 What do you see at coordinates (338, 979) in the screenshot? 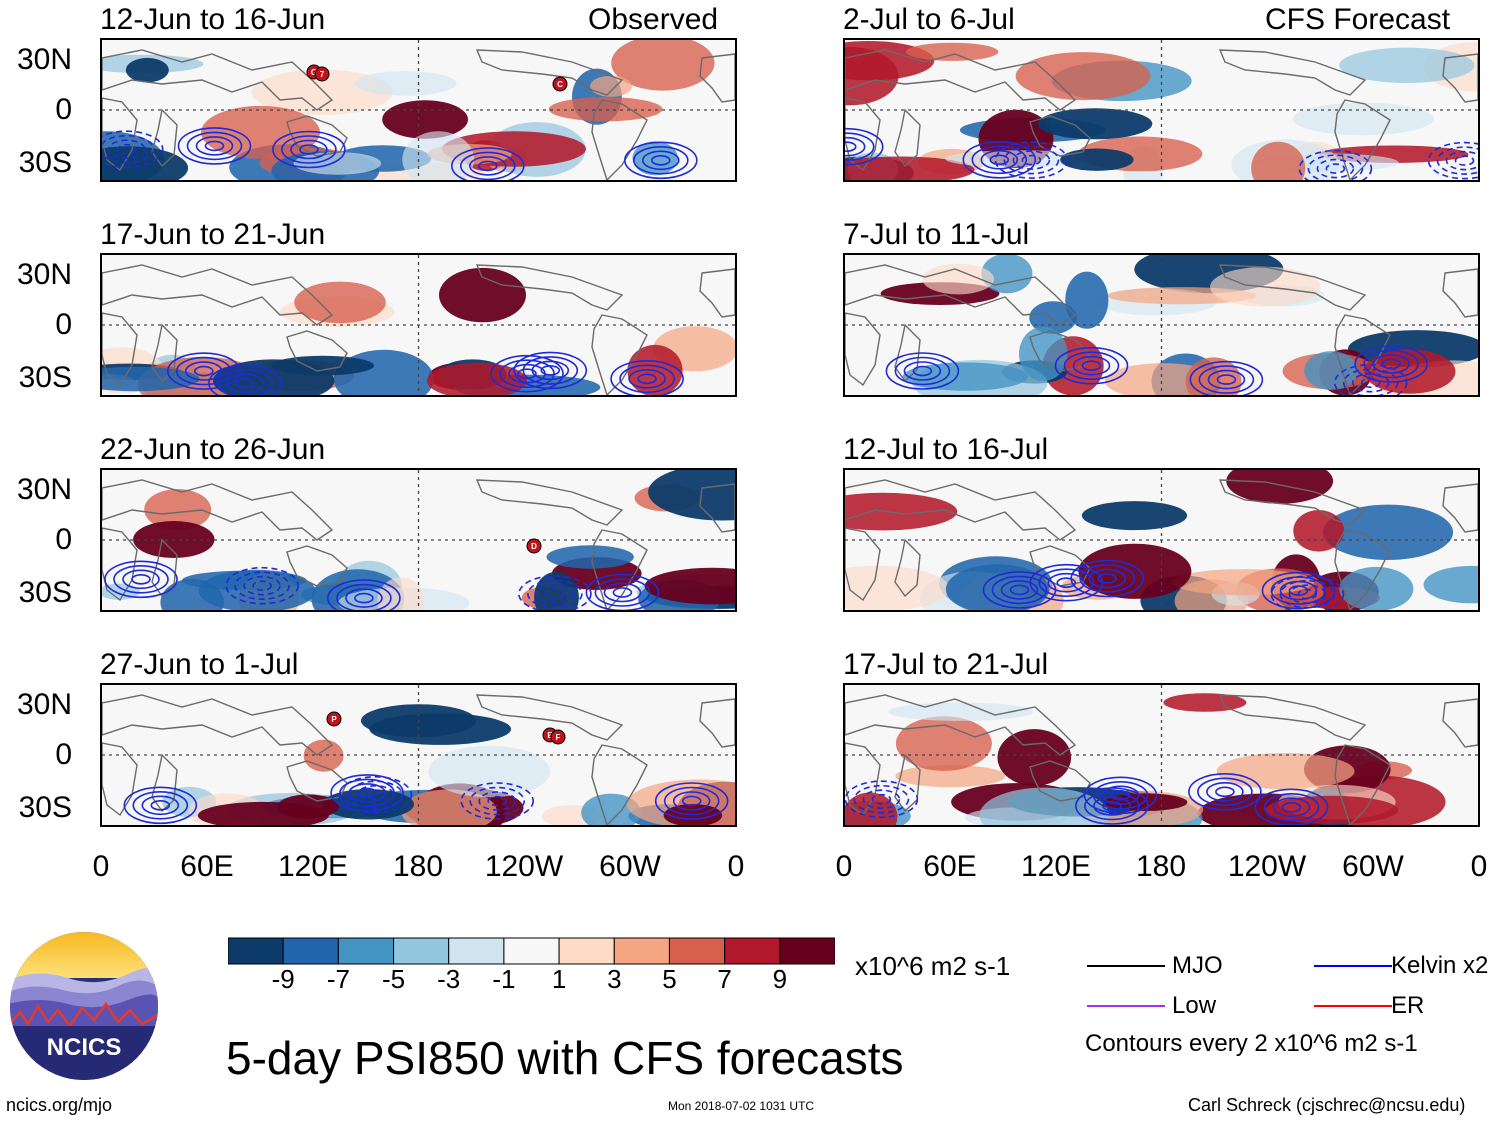
I see `colorbar-tick-label: -7` at bounding box center [338, 979].